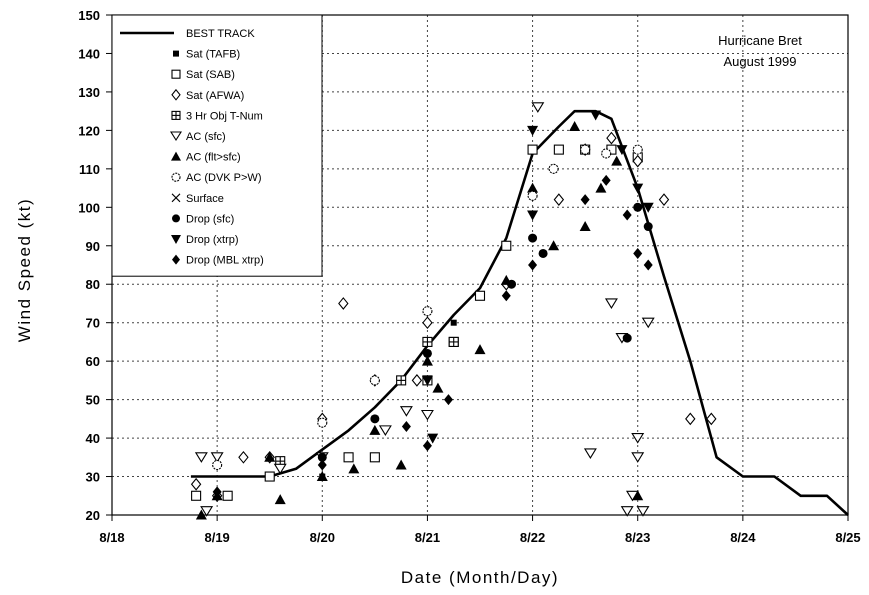 This screenshot has height=595, width=869. I want to click on legend-label: Sat (AFWA), so click(215, 96).